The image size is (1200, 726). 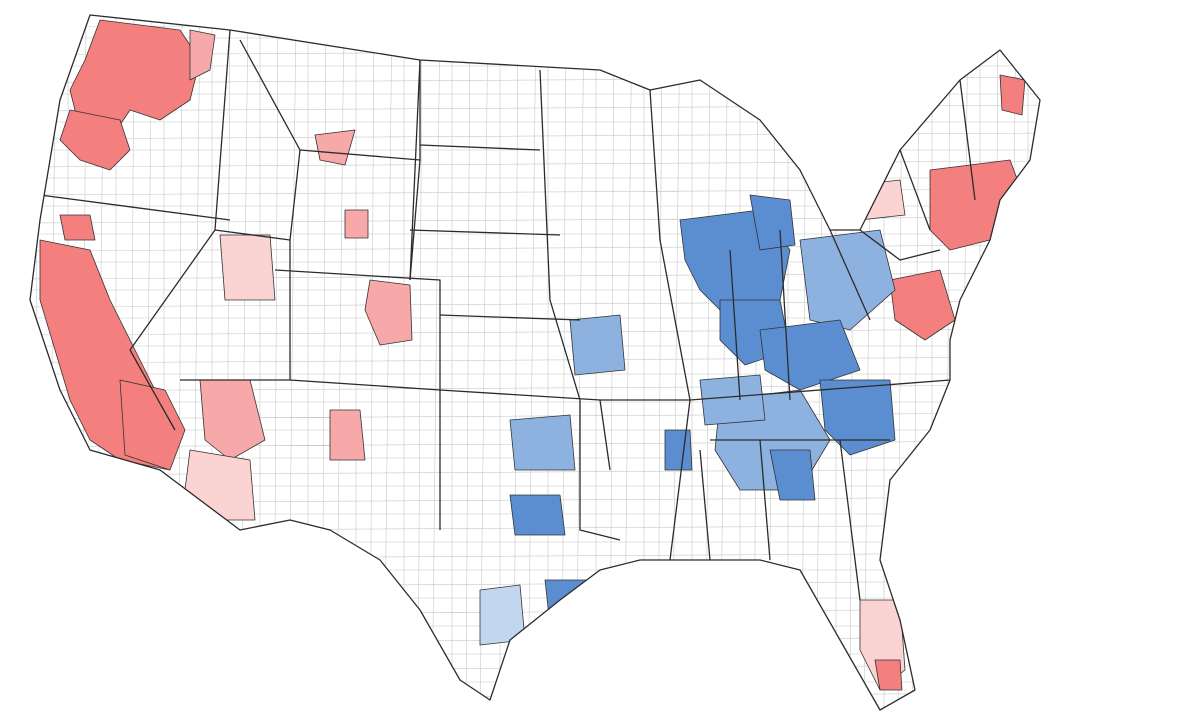 I want to click on region-oregon-west, so click(x=95, y=140).